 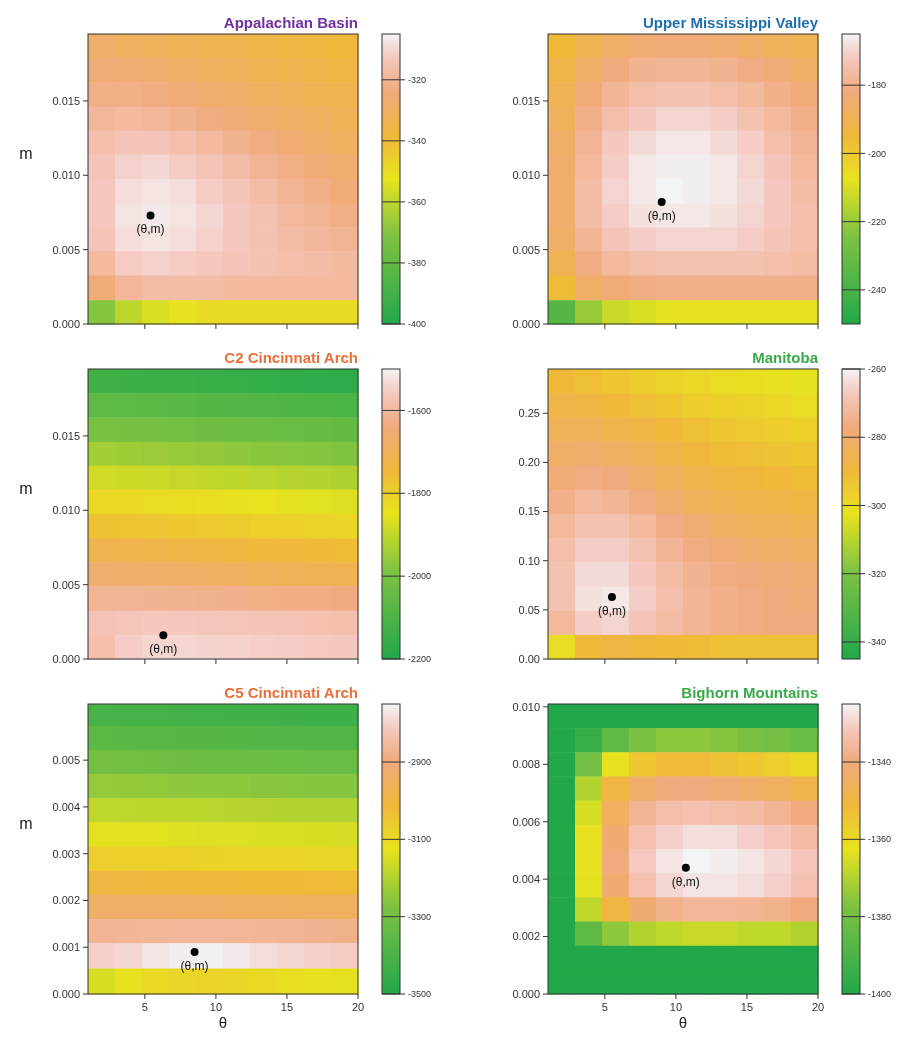 I want to click on color-bar-label: -1600, so click(x=420, y=410).